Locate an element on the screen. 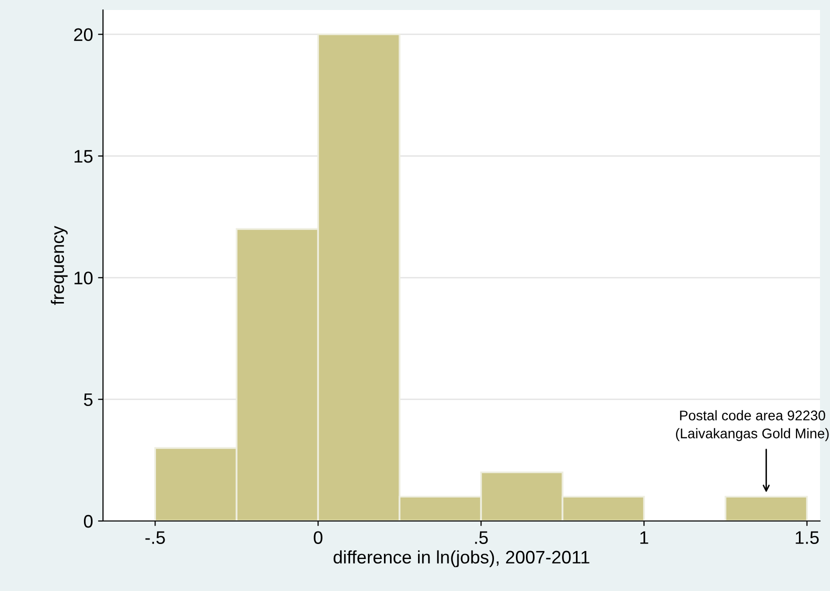 This screenshot has width=830, height=591. x-tick-label: 0 is located at coordinates (318, 537).